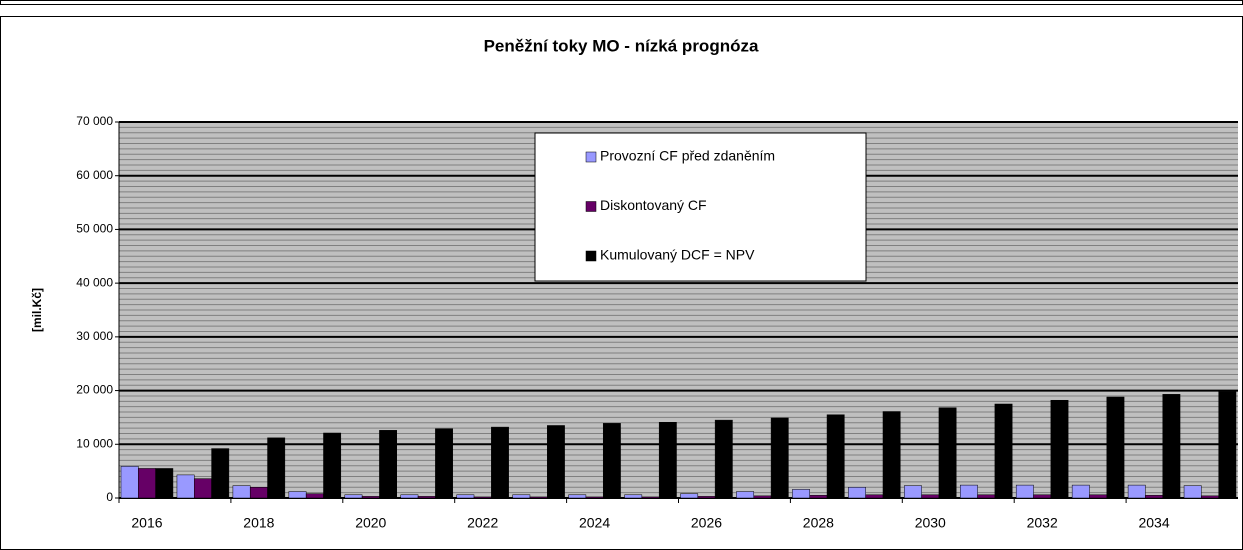 The height and width of the screenshot is (550, 1243). Describe the element at coordinates (94, 443) in the screenshot. I see `y-tick-label: 10 000` at that location.